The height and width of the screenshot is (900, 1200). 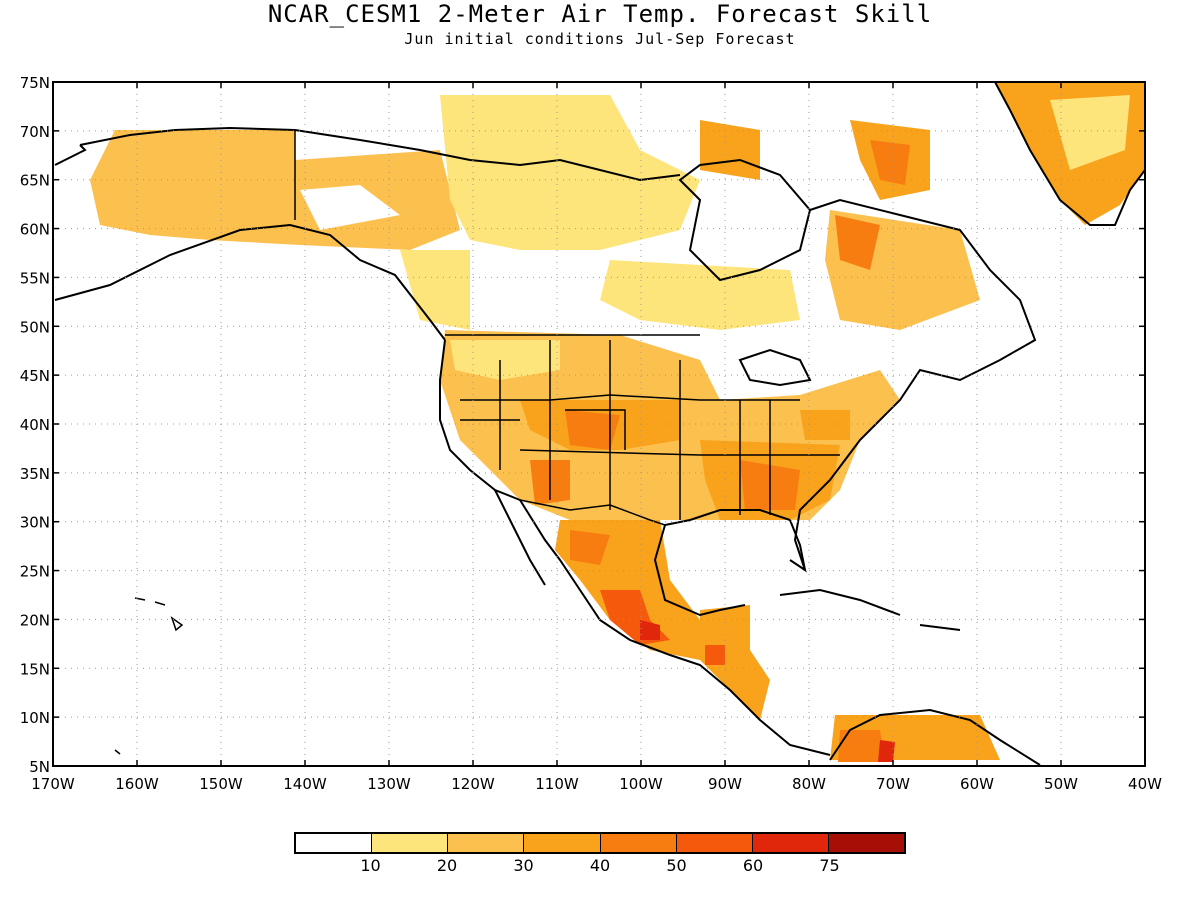 What do you see at coordinates (523, 865) in the screenshot?
I see `colorbar-label: 30` at bounding box center [523, 865].